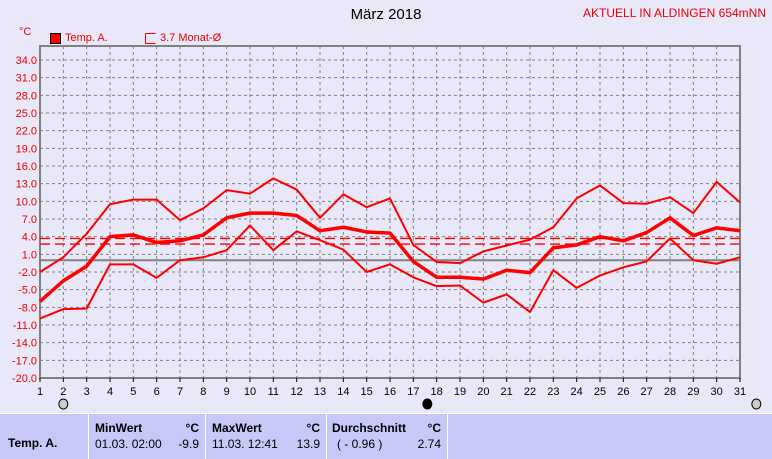 The image size is (772, 459). What do you see at coordinates (308, 444) in the screenshot?
I see `max-value: 13.9` at bounding box center [308, 444].